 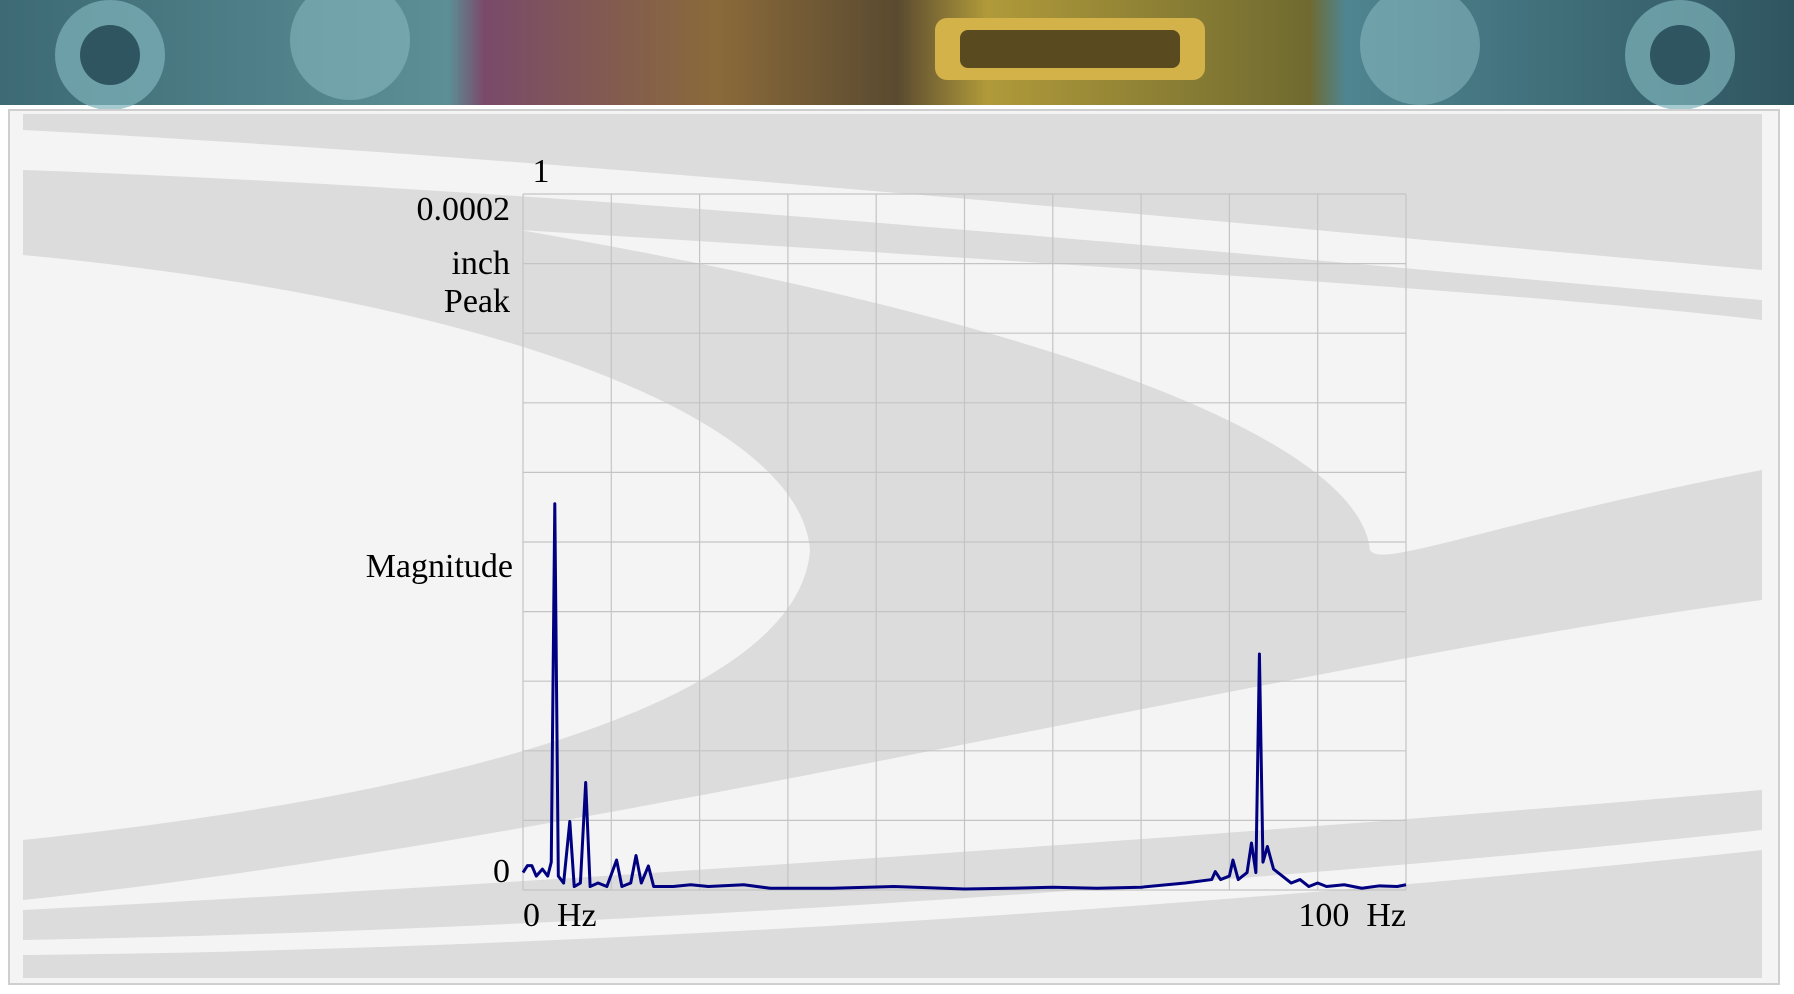 I want to click on y-tick-label: 0, so click(x=501, y=871).